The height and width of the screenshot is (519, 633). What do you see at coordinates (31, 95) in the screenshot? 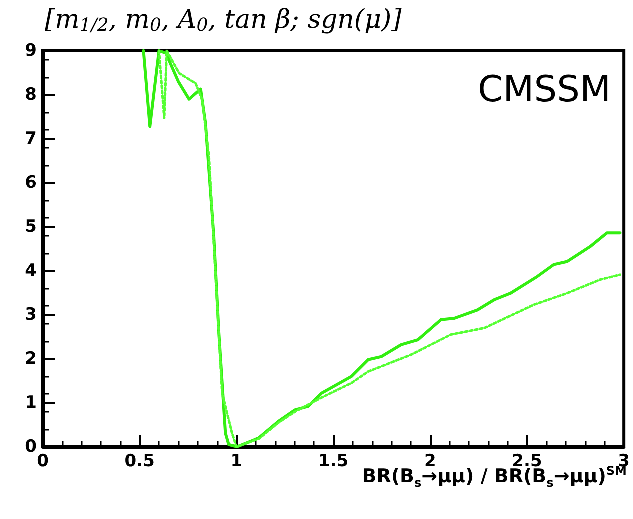
I see `y-tick-label: 8` at bounding box center [31, 95].